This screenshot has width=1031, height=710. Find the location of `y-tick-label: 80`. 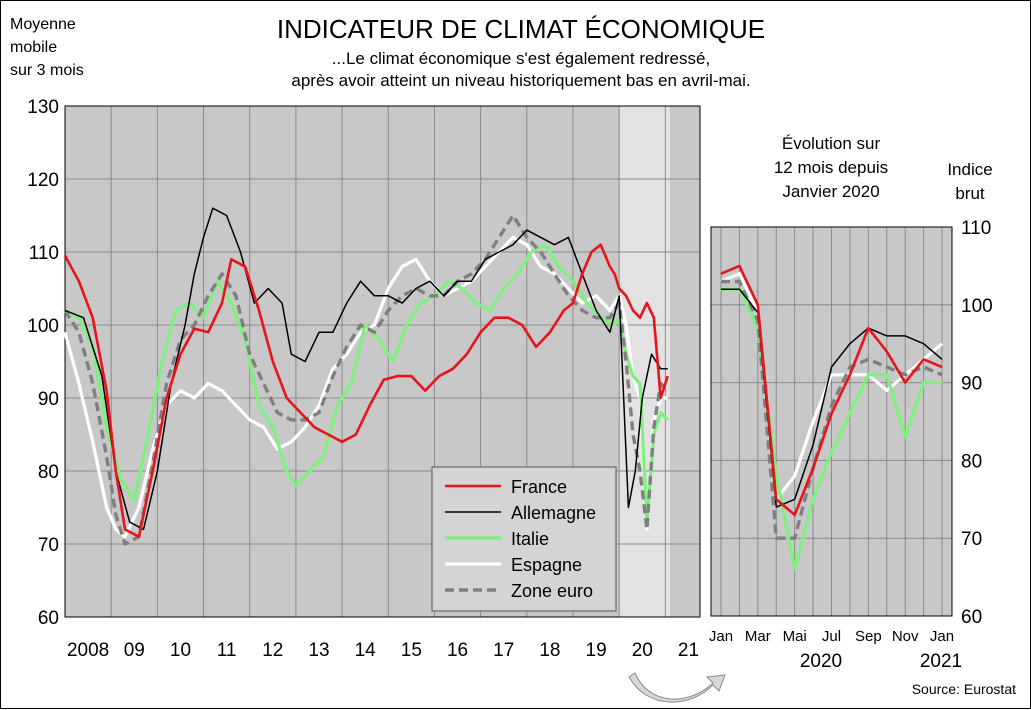

y-tick-label: 80 is located at coordinates (48, 472).